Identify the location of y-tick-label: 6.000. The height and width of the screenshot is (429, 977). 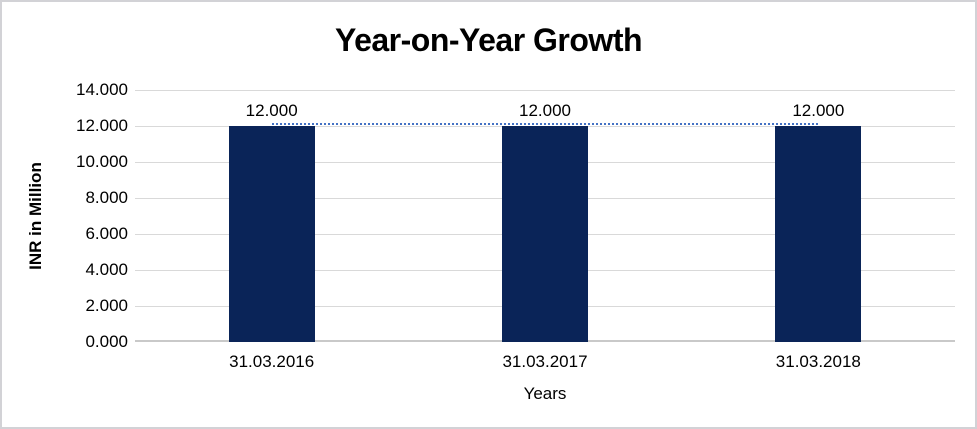
(106, 233).